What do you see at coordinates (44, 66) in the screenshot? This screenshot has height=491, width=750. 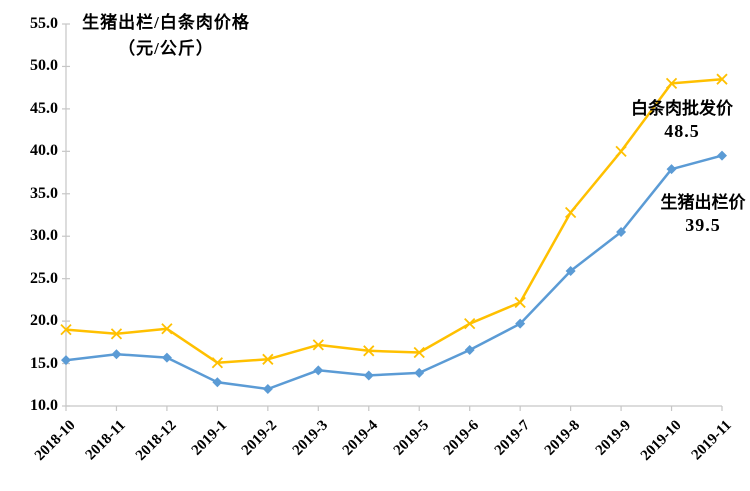 I see `y-axis-label: 50.0` at bounding box center [44, 66].